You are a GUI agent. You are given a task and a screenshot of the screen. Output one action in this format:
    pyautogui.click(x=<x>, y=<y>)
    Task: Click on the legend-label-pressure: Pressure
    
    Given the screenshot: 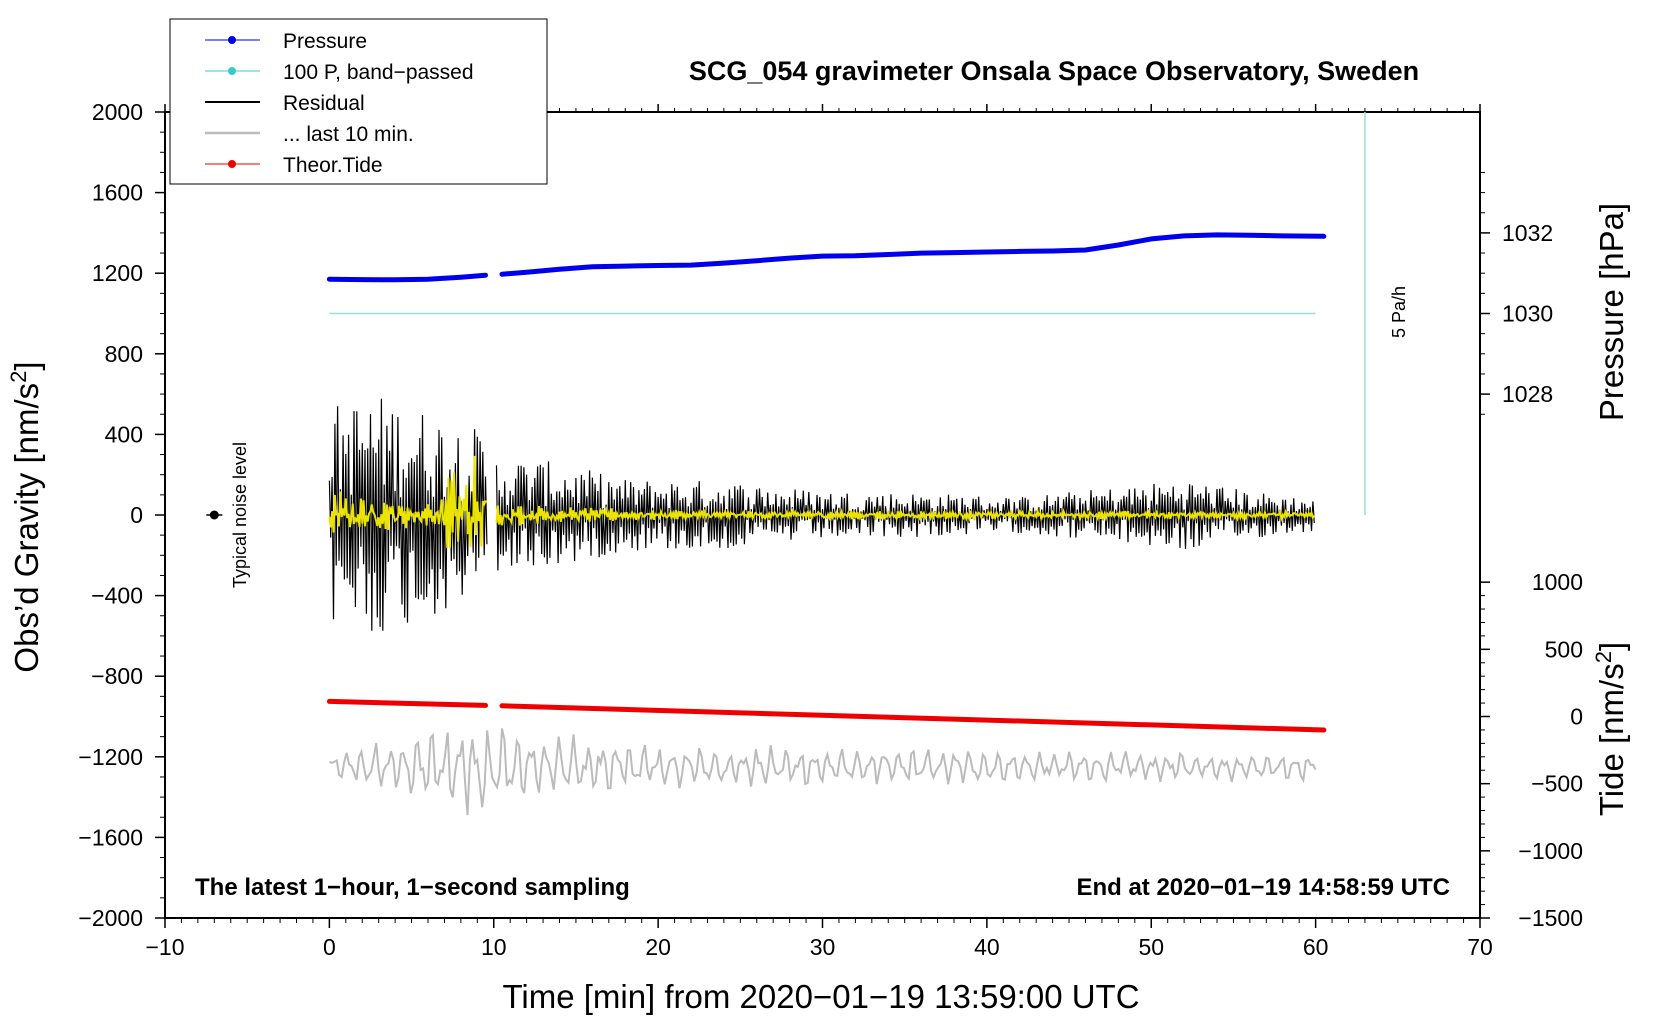 What is the action you would take?
    pyautogui.click(x=325, y=41)
    